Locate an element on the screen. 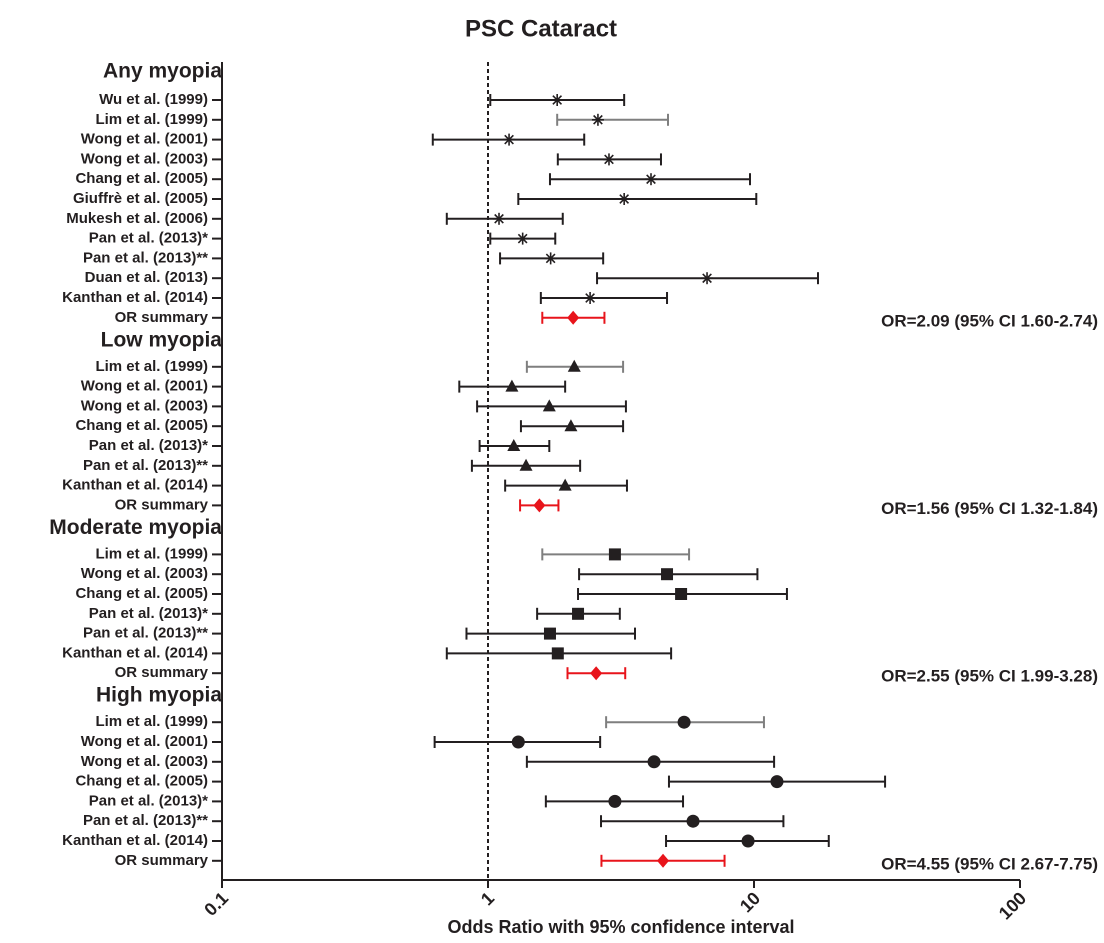 Image resolution: width=1104 pixels, height=943 pixels. chart-title: PSC Cataract is located at coordinates (541, 28).